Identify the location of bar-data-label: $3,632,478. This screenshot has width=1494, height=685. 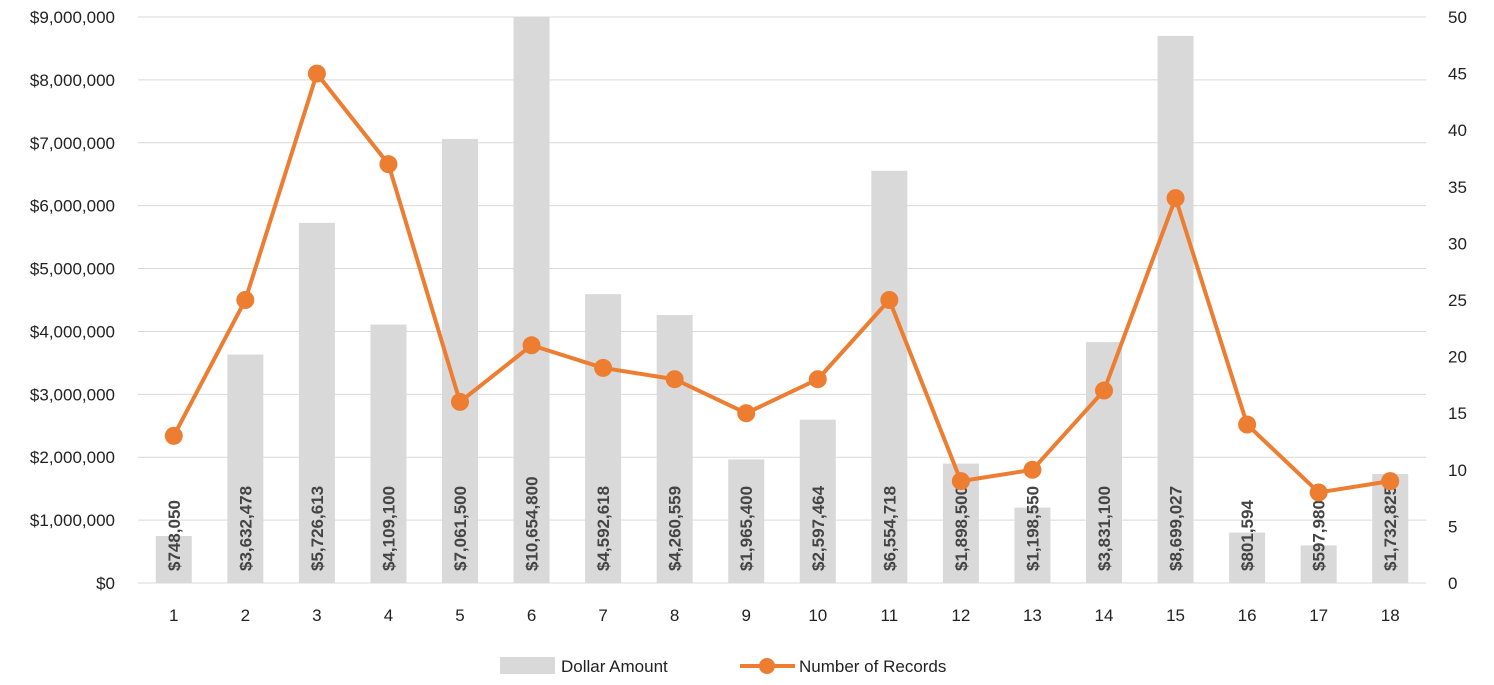
(245, 528).